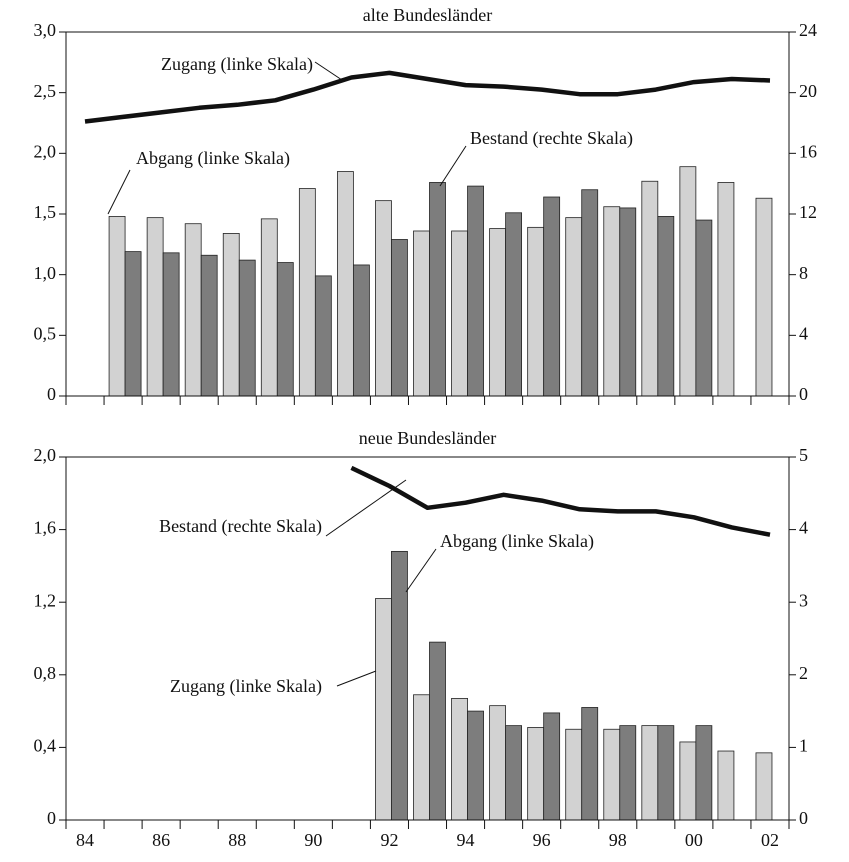  I want to click on y-tick-label: 2,5, so click(45, 91).